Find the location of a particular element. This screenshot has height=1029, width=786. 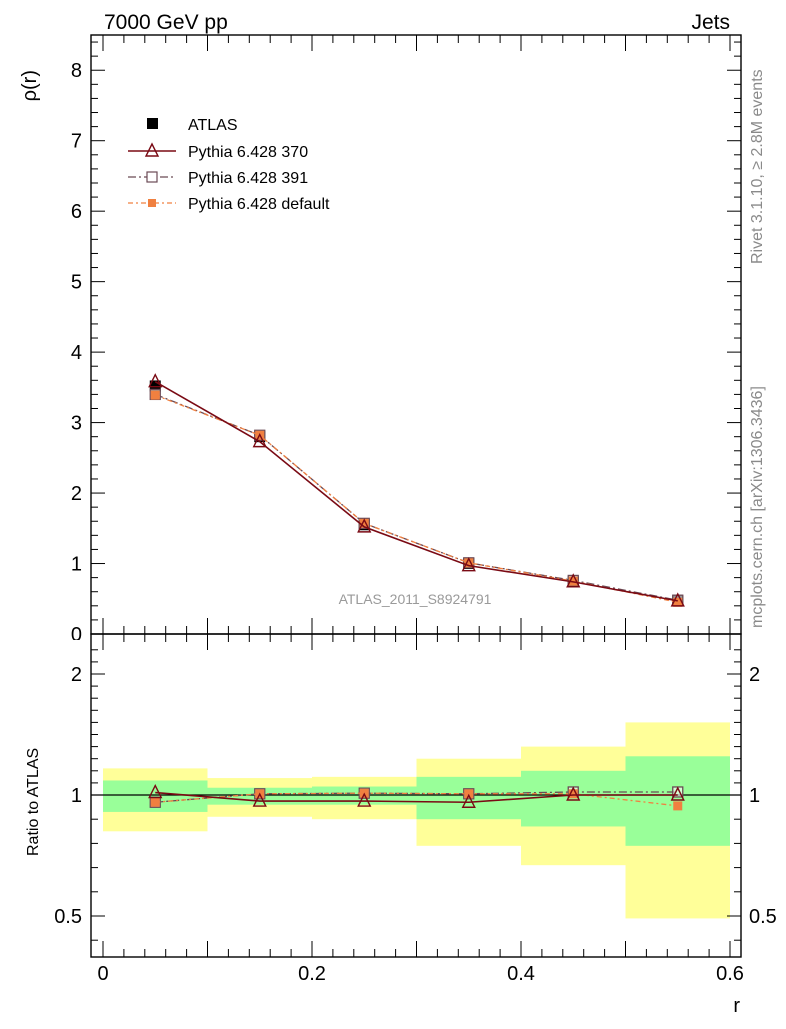

rivet-label: Rivet 3.1.10, ≥ 2.8M events is located at coordinates (757, 166).